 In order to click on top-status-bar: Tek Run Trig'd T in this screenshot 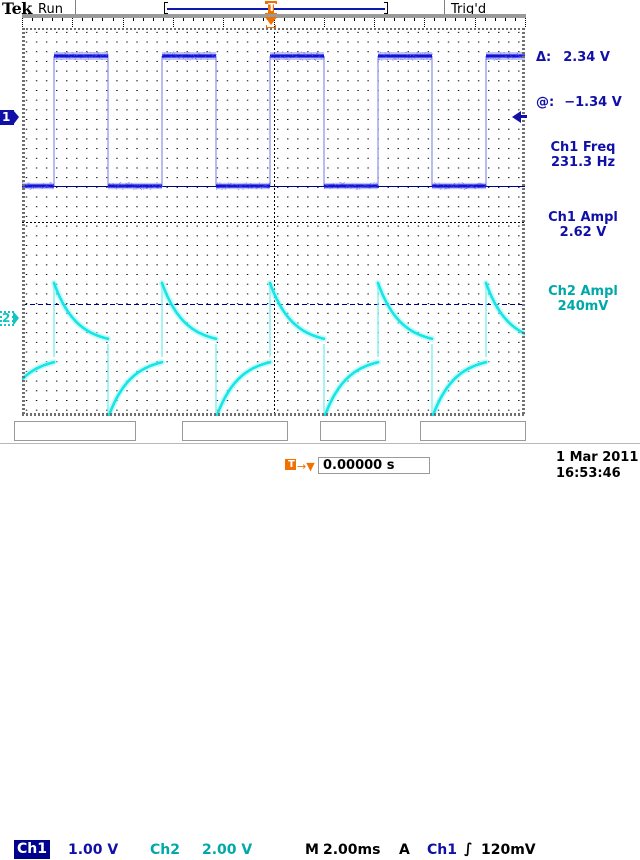, I will do `click(320, 9)`.